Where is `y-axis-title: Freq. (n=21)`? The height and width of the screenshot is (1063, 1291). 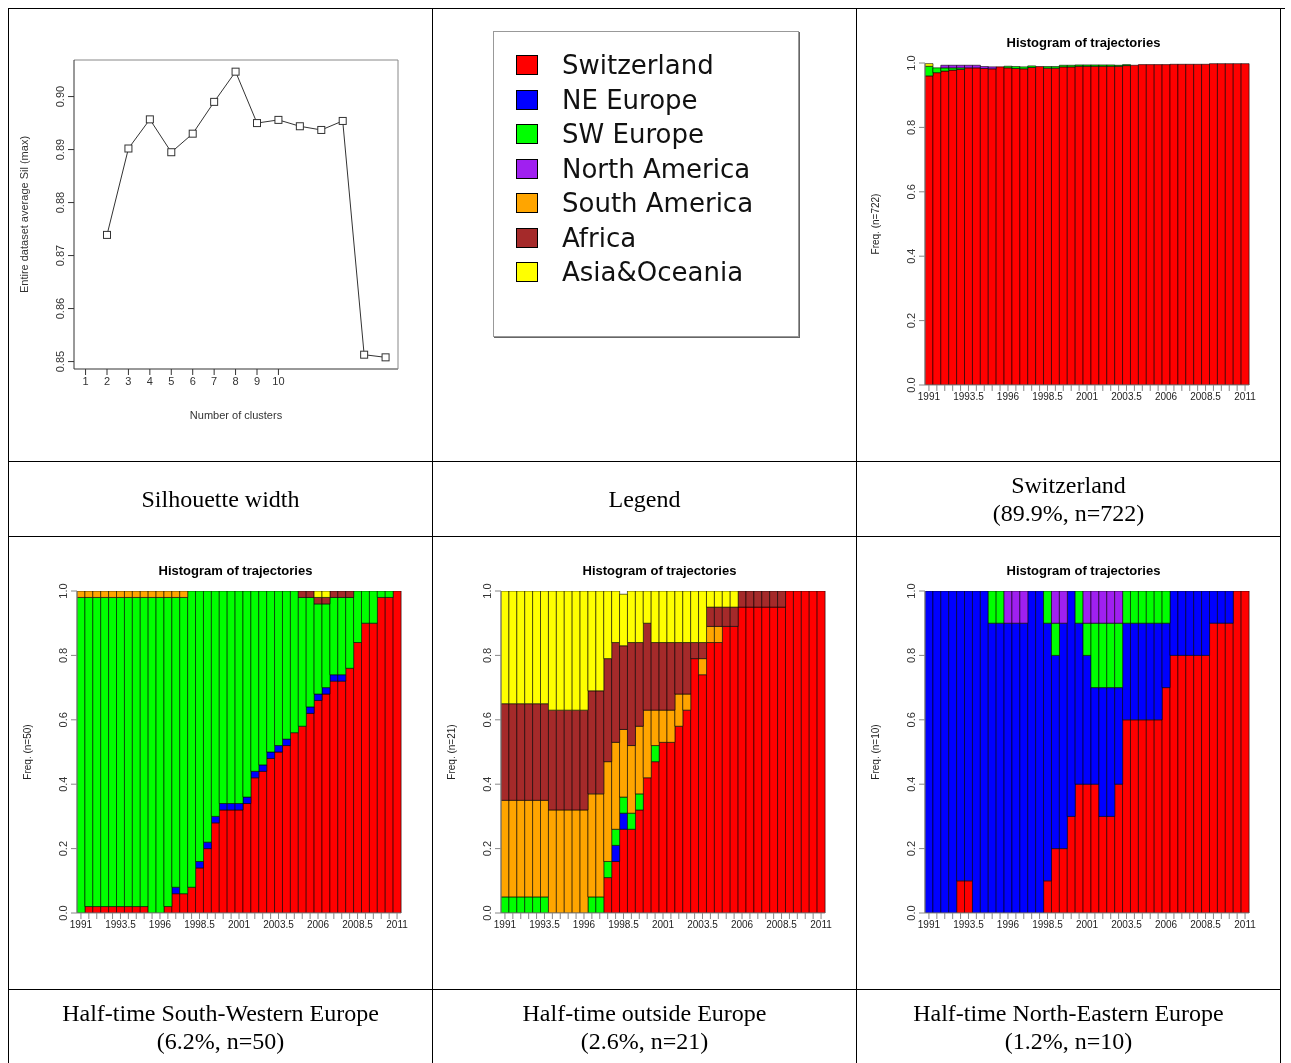
y-axis-title: Freq. (n=21) is located at coordinates (451, 752).